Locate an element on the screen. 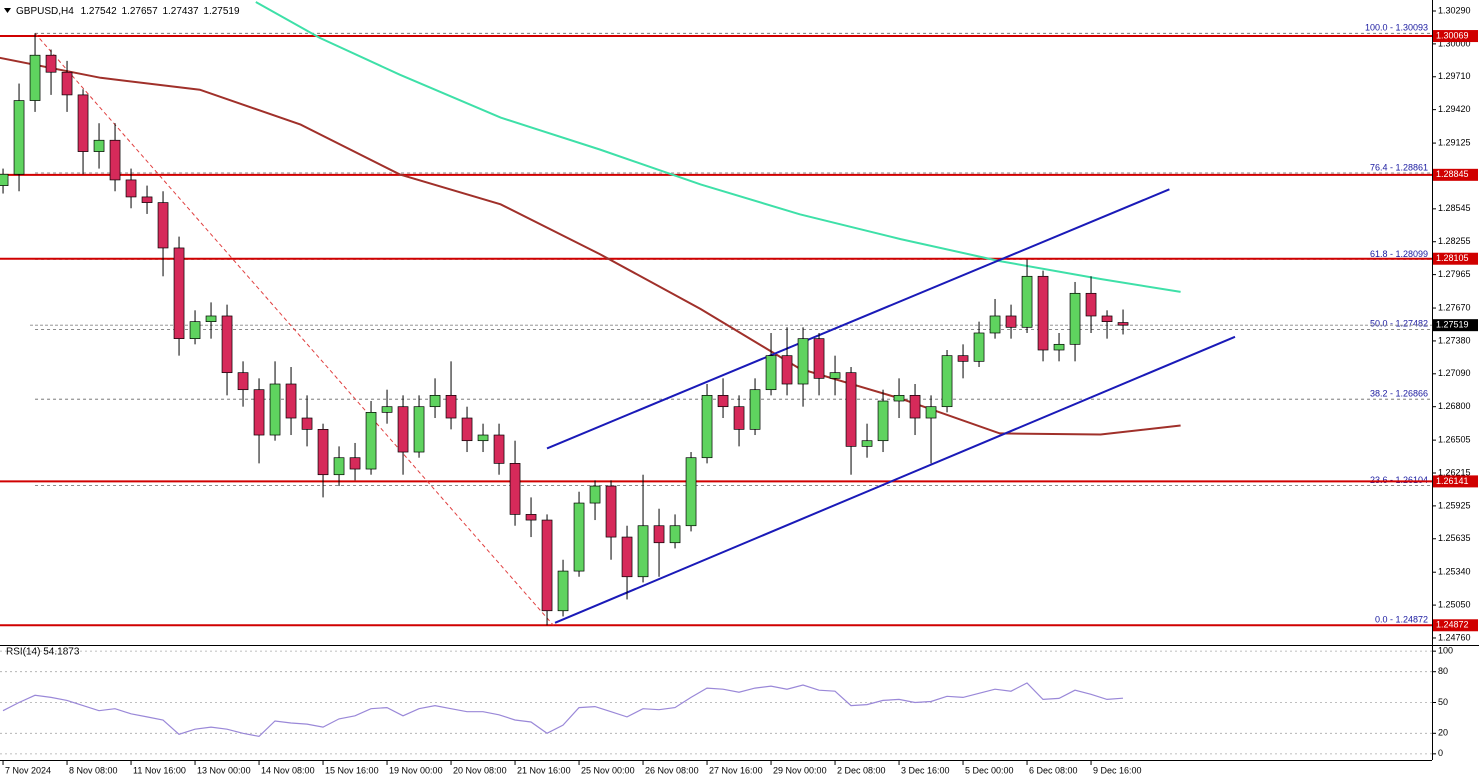  menu-triangle is located at coordinates (7, 10).